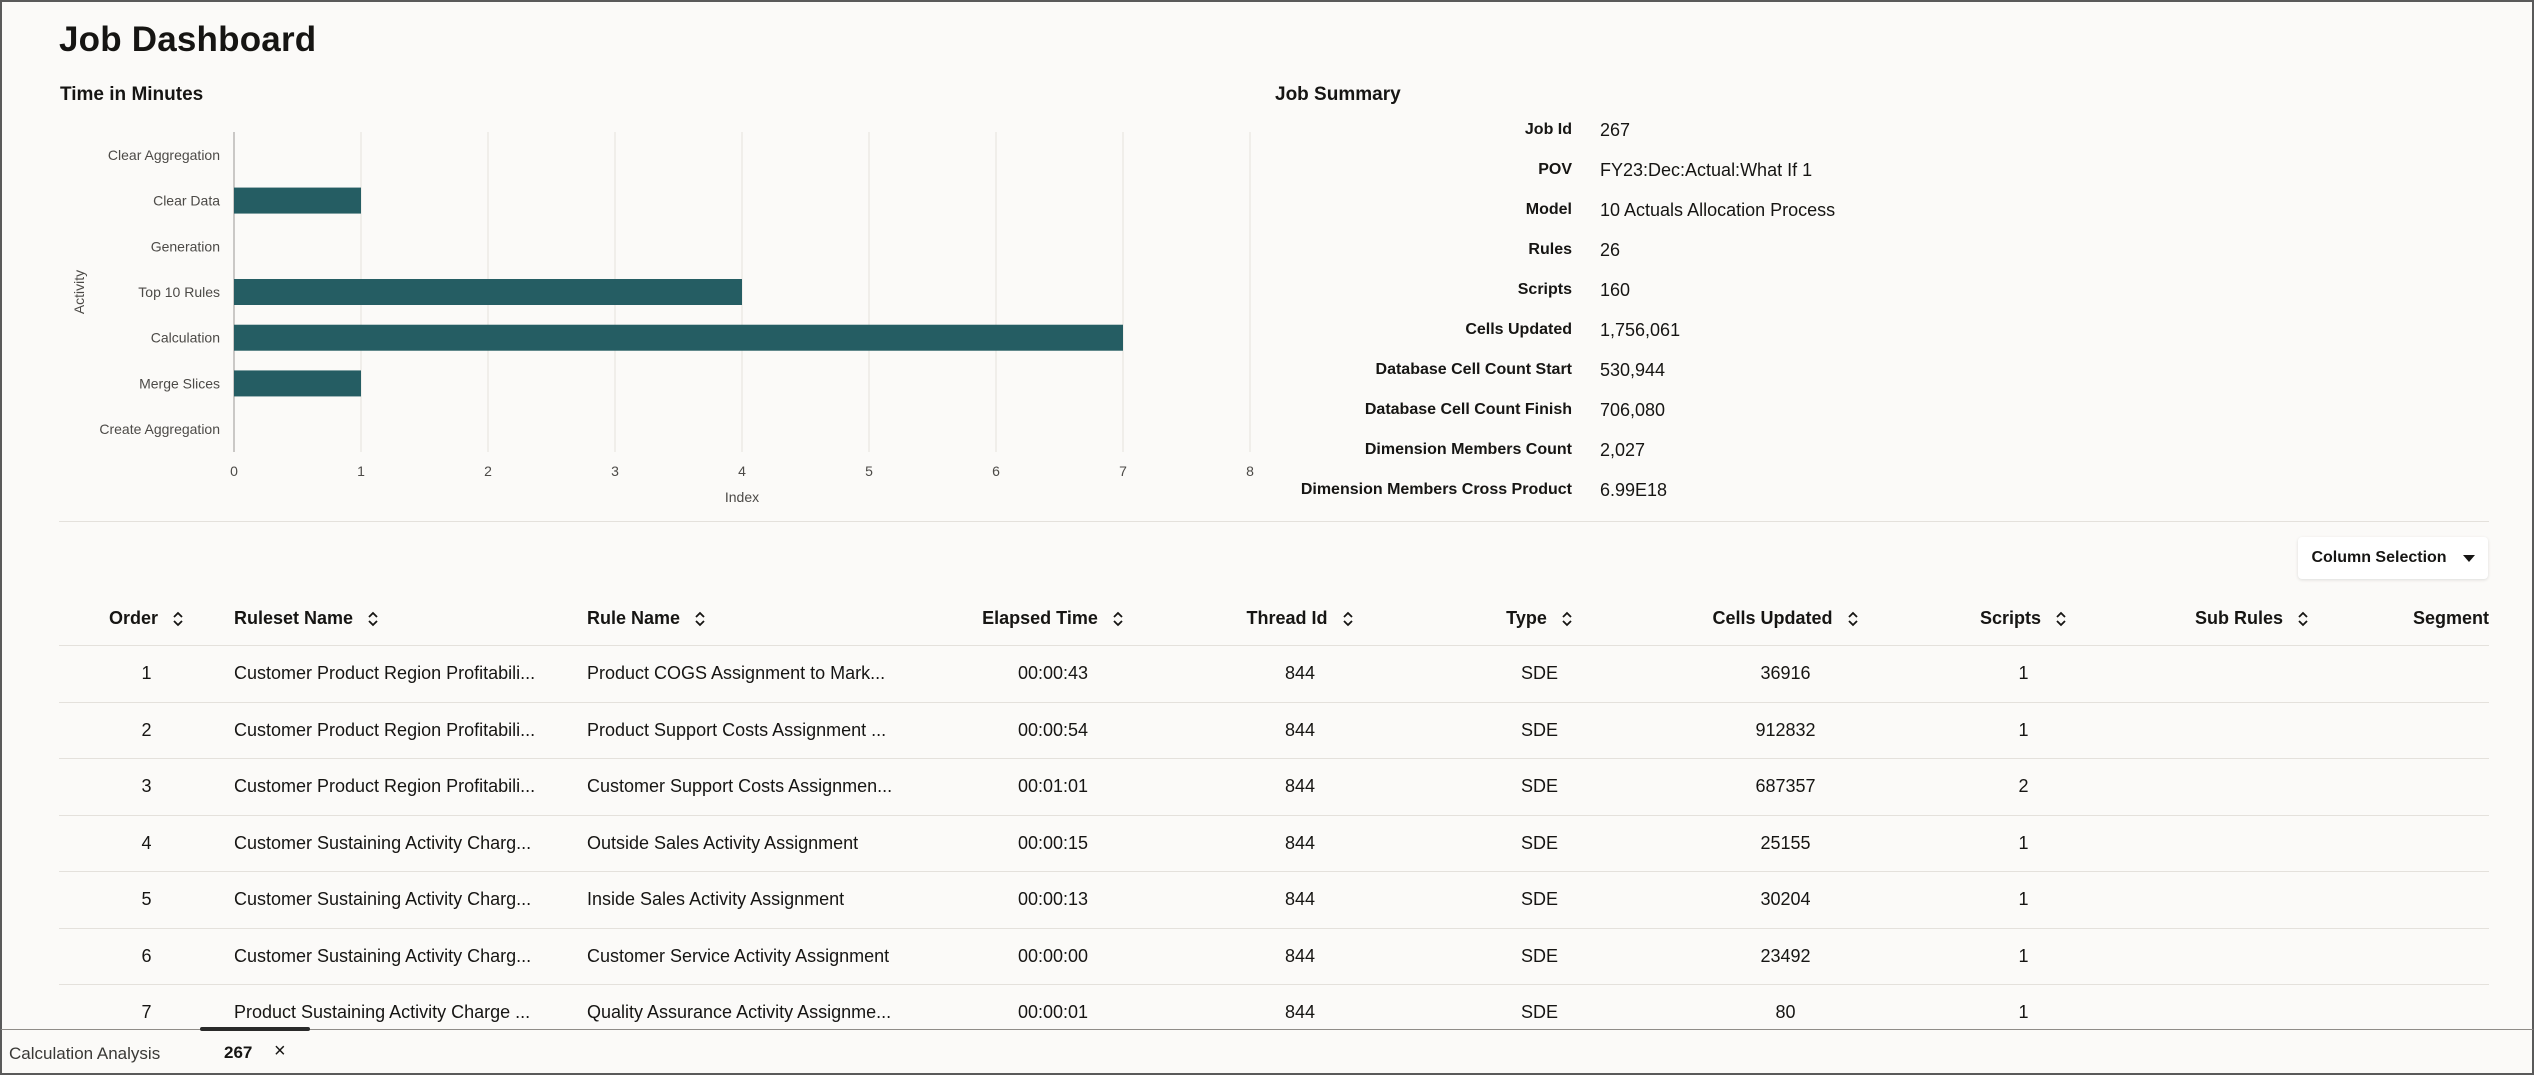 The width and height of the screenshot is (2534, 1075). Describe the element at coordinates (1785, 1012) in the screenshot. I see `table-cell: 80` at that location.